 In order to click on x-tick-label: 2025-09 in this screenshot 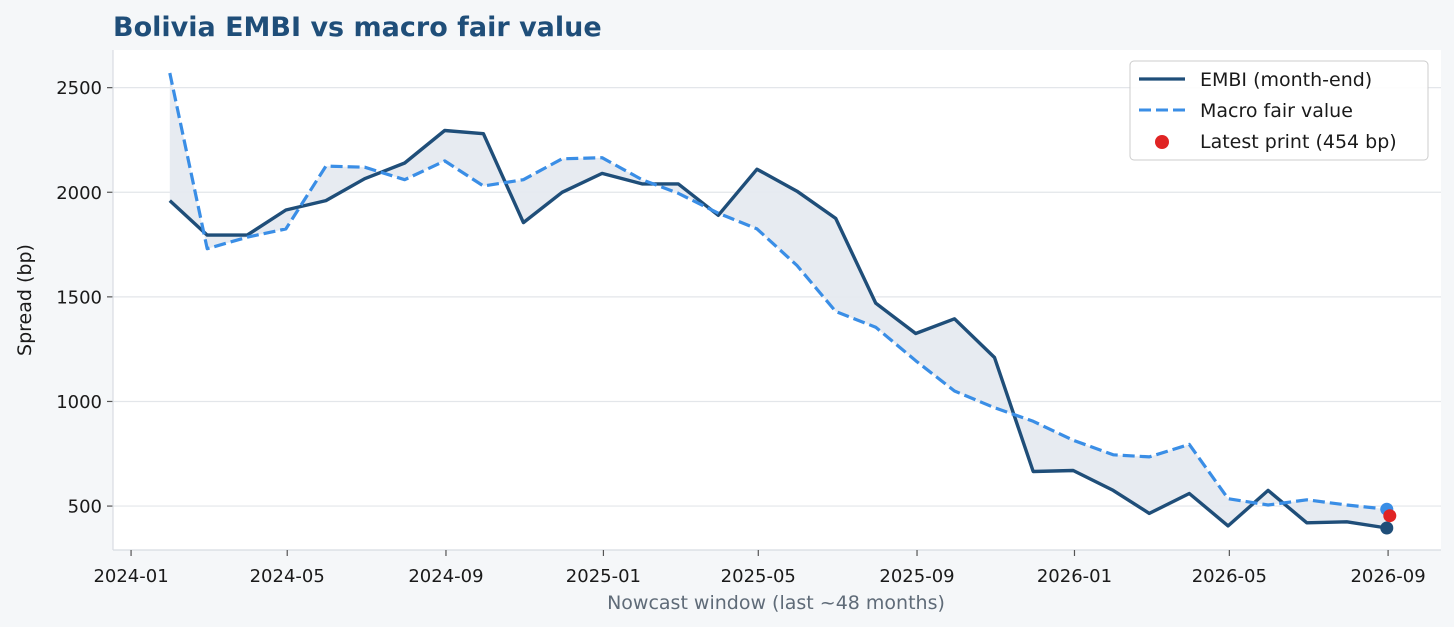, I will do `click(916, 576)`.